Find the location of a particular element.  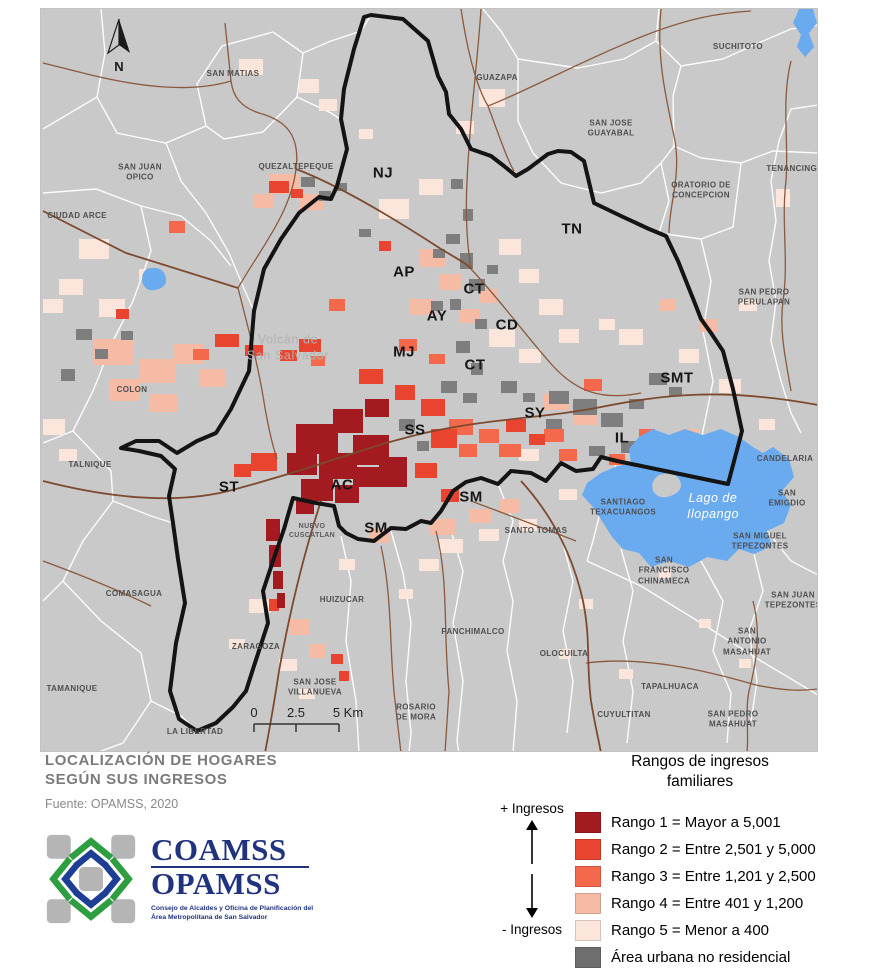

legend-item: Rango 4 = Entre 401 y 1,200 is located at coordinates (695, 903).